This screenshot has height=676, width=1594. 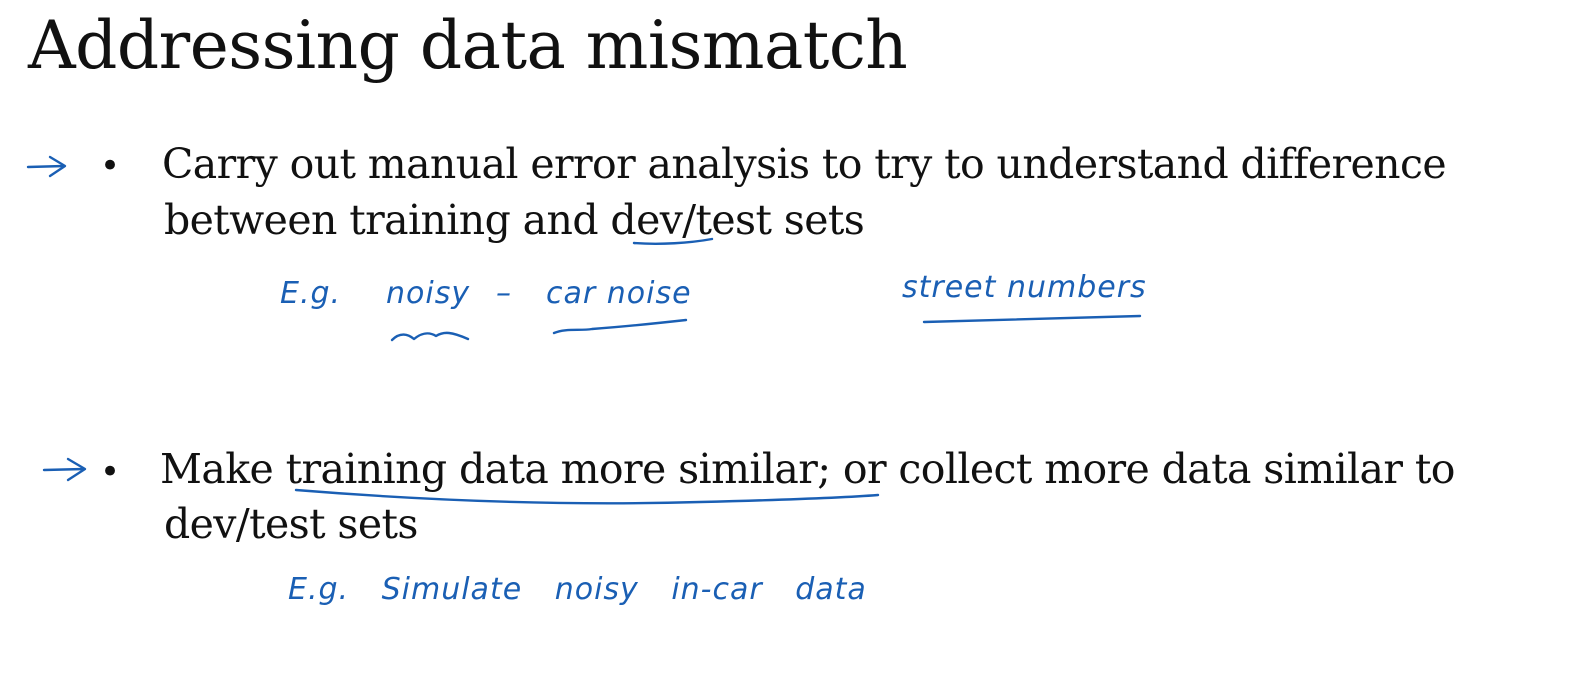 What do you see at coordinates (291, 524) in the screenshot?
I see `bullet-2-line-2: dev/test sets` at bounding box center [291, 524].